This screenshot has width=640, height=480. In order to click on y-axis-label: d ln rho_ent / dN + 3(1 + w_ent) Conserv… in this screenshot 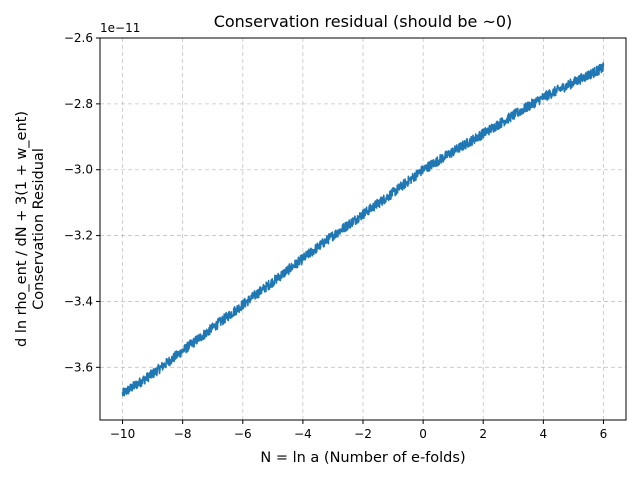, I will do `click(30, 229)`.